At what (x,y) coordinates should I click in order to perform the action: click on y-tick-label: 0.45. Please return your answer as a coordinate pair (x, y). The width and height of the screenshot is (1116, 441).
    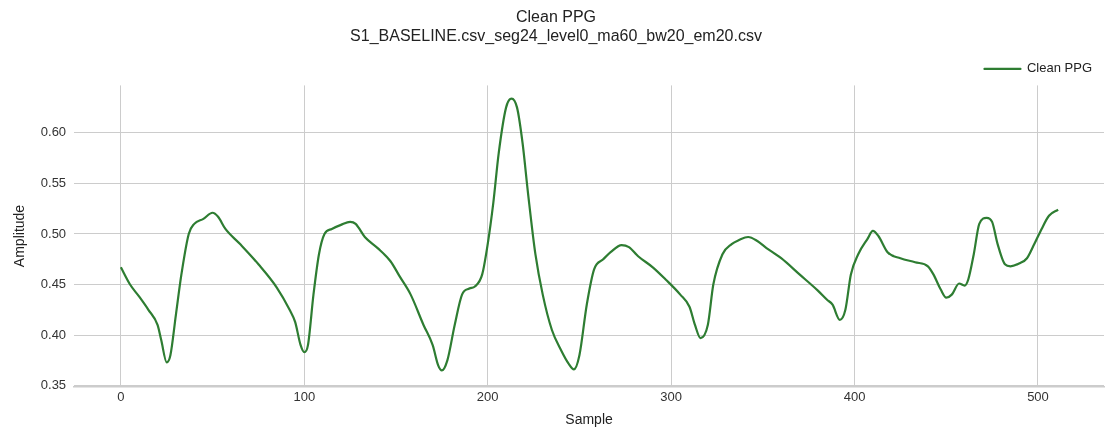
    Looking at the image, I should click on (53, 284).